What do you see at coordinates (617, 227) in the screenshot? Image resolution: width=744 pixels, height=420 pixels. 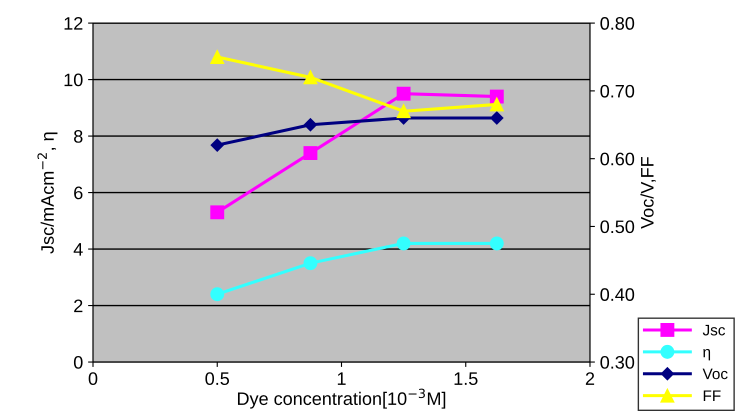 I see `y2-tick-label: 0.50` at bounding box center [617, 227].